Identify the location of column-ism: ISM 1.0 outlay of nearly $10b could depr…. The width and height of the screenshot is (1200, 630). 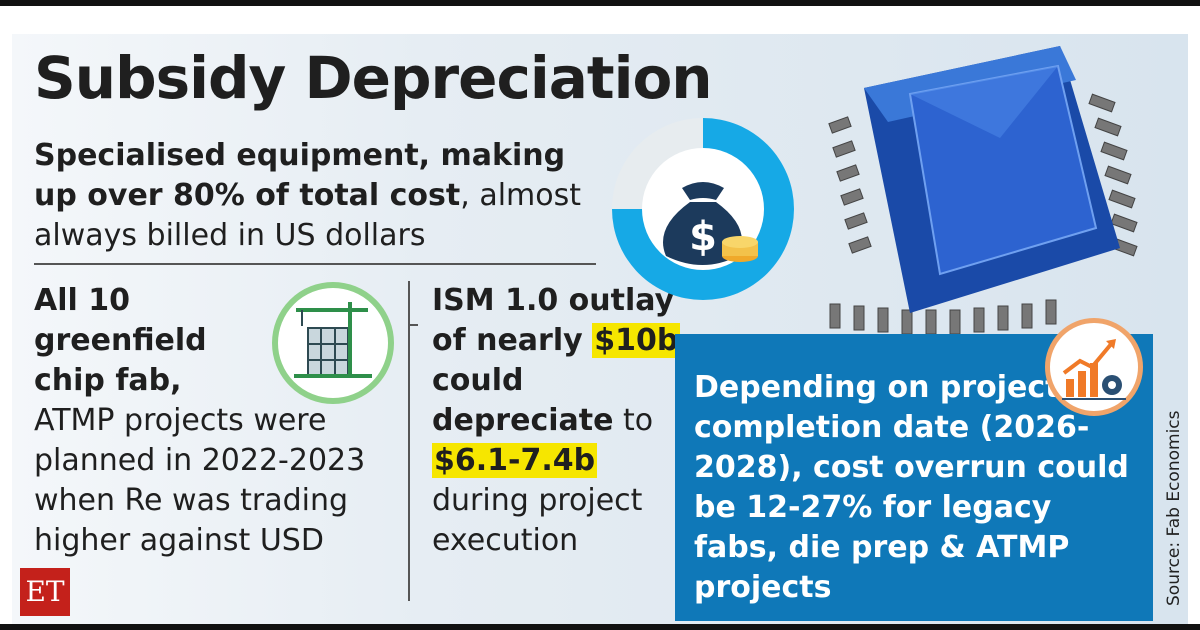
(562, 421).